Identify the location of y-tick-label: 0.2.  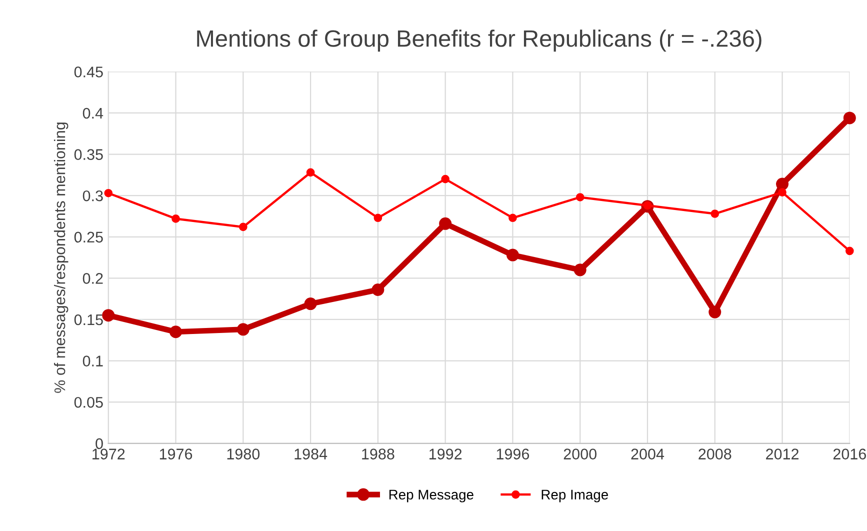
(92, 278).